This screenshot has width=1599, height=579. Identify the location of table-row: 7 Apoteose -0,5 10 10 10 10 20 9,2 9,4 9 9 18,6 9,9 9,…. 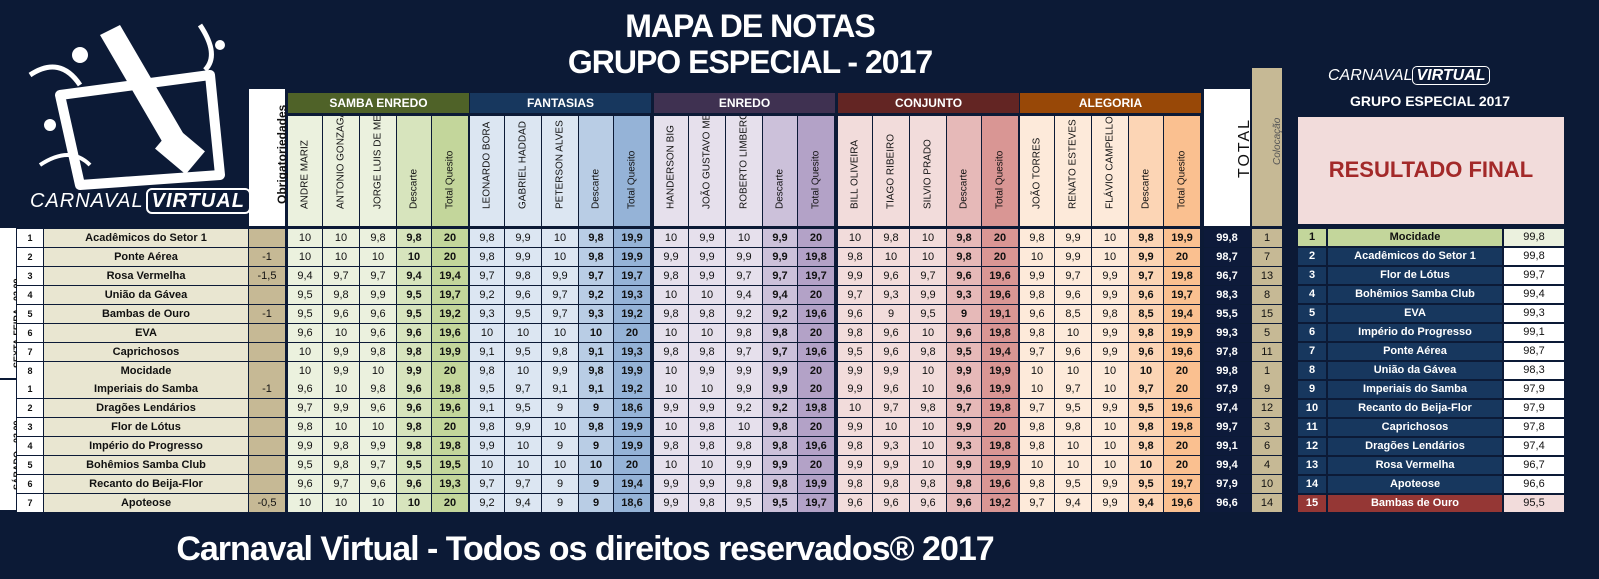
(652, 503).